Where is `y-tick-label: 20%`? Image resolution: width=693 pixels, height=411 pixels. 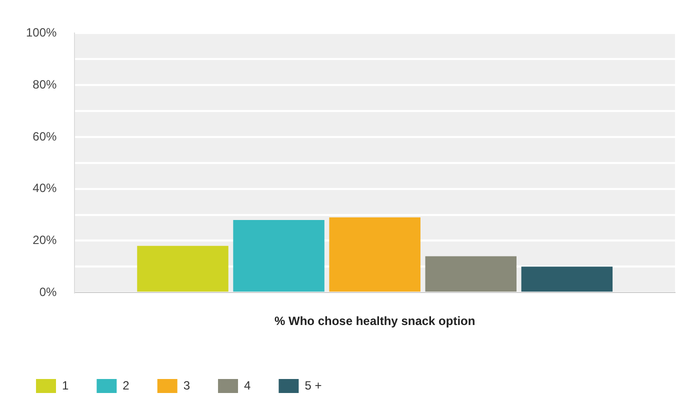 y-tick-label: 20% is located at coordinates (45, 240).